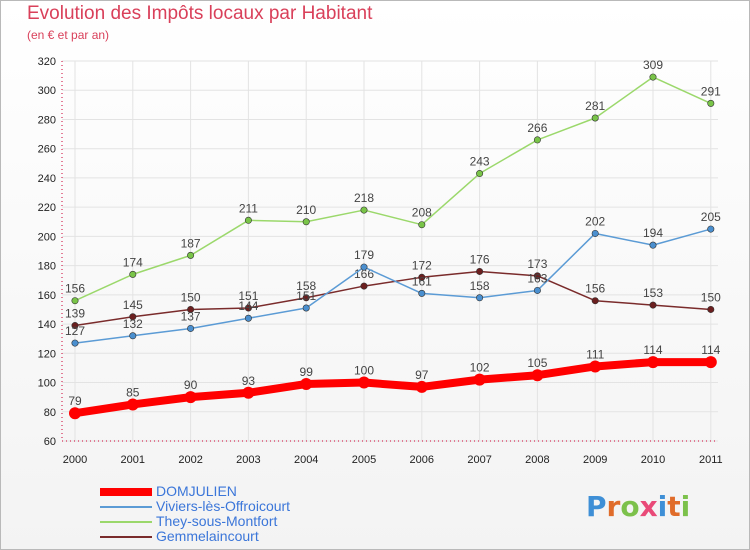  What do you see at coordinates (480, 162) in the screenshot?
I see `data-label: 243` at bounding box center [480, 162].